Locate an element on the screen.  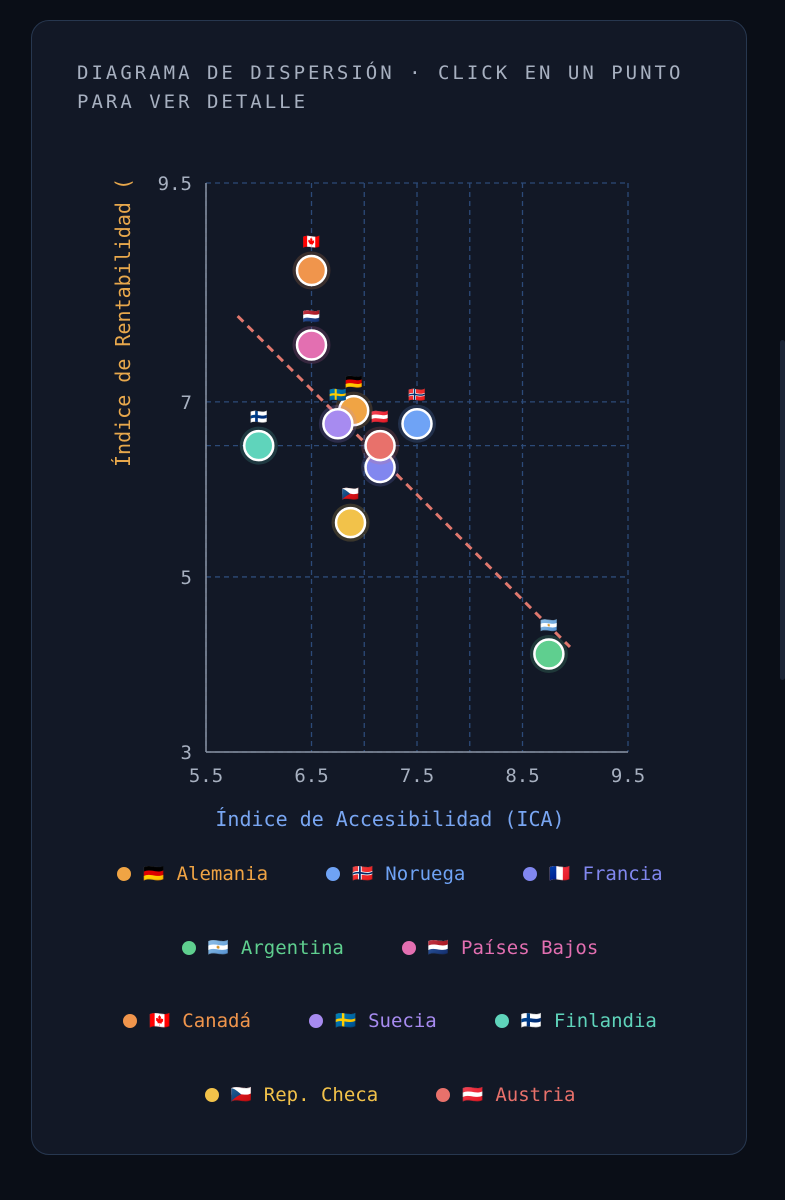
point-flag: 🇨🇿 is located at coordinates (351, 495).